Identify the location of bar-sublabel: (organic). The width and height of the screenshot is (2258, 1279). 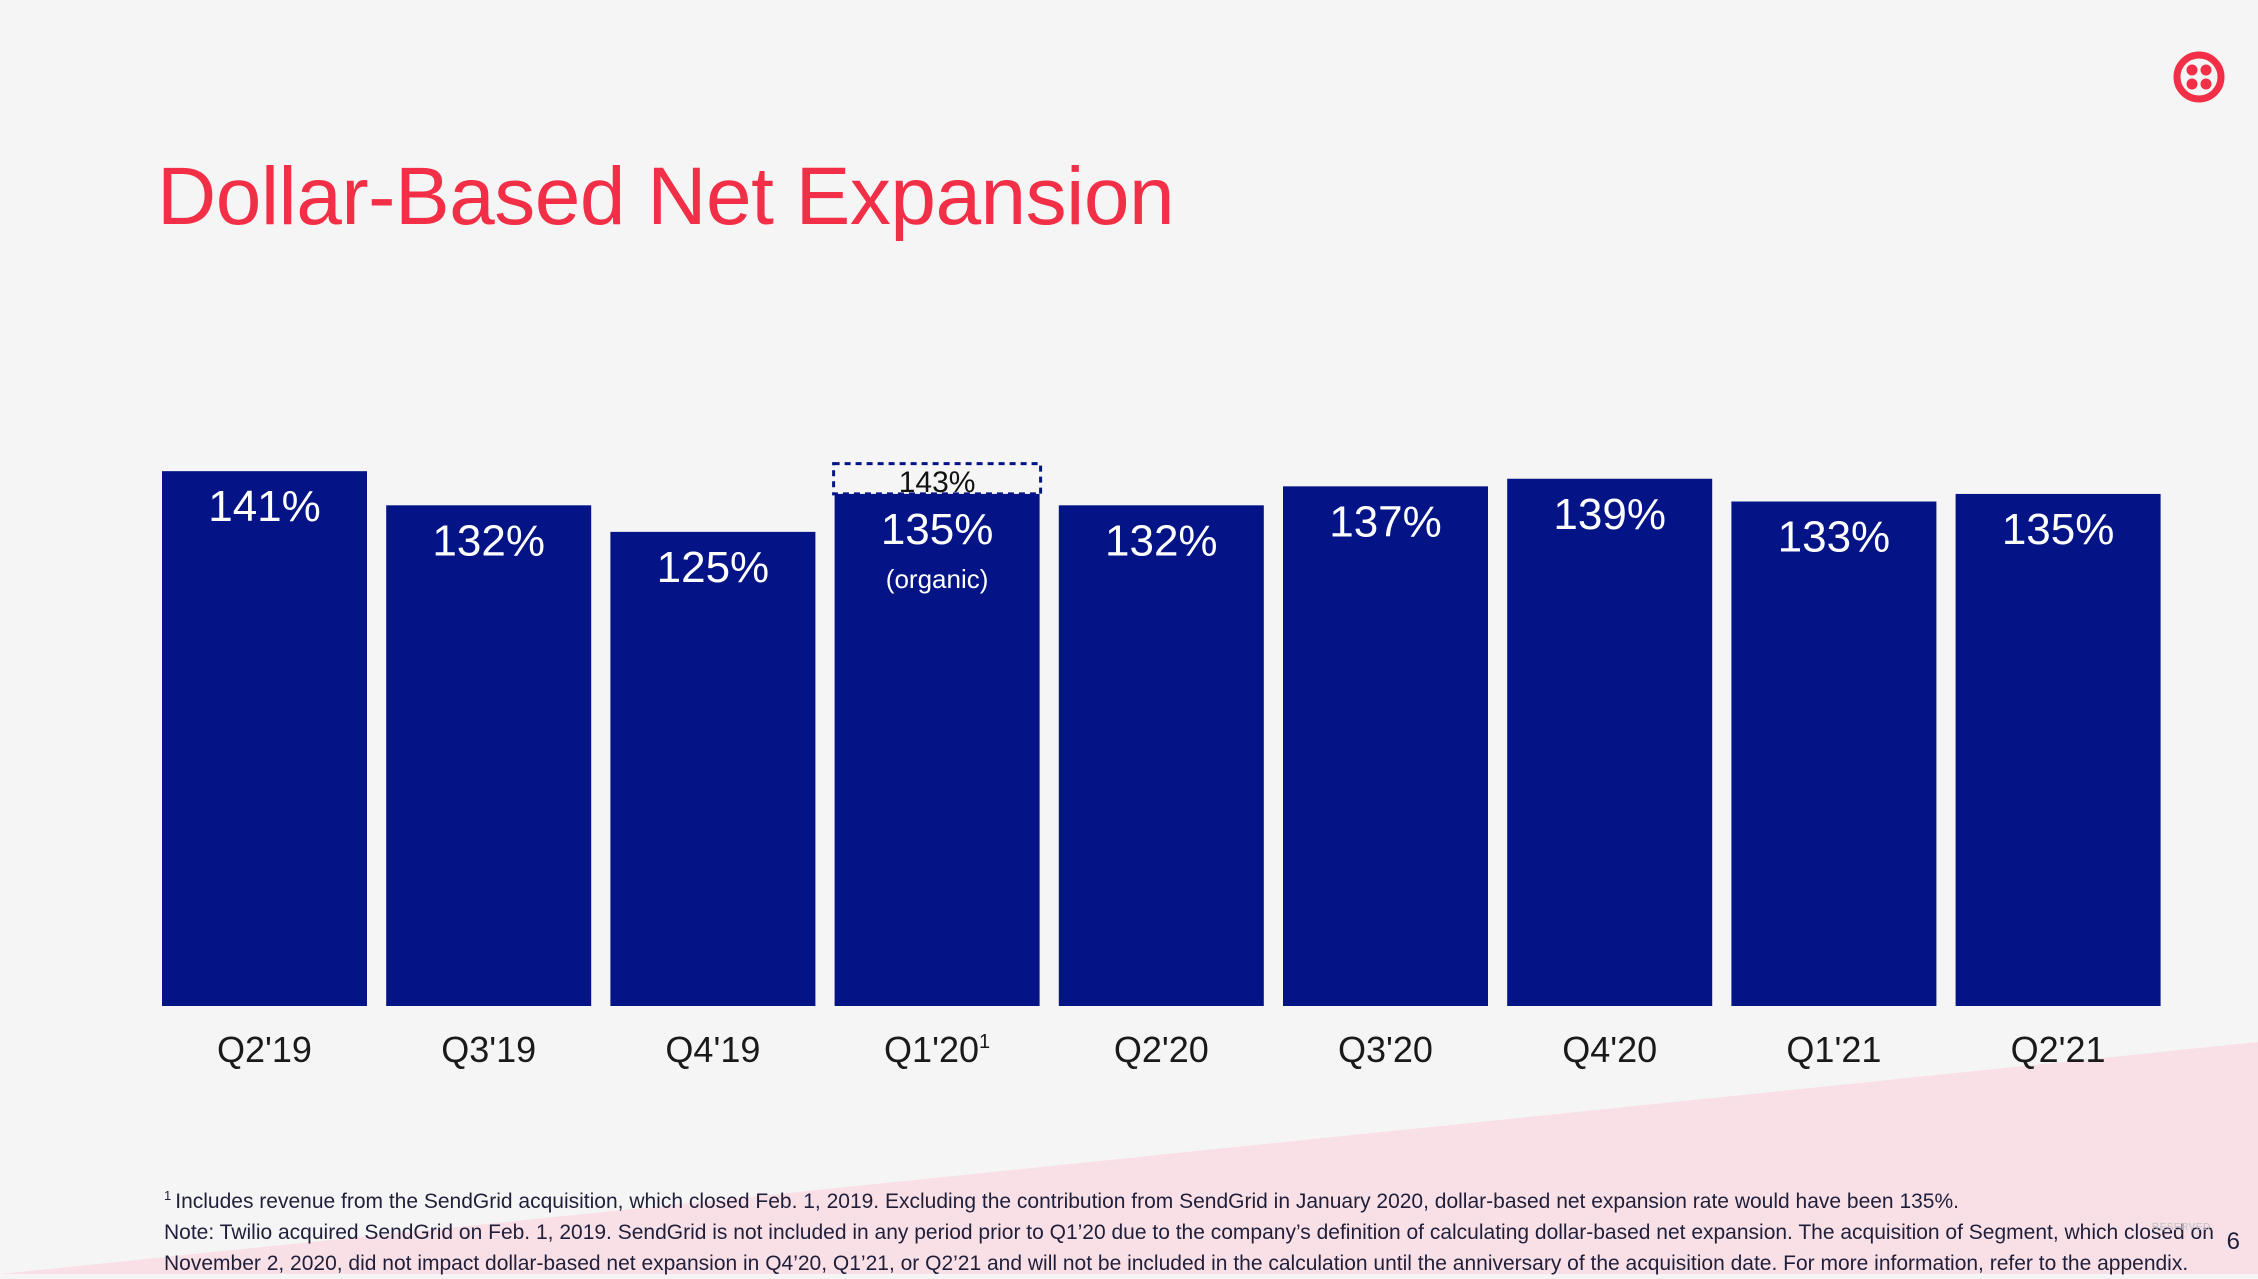
(937, 579).